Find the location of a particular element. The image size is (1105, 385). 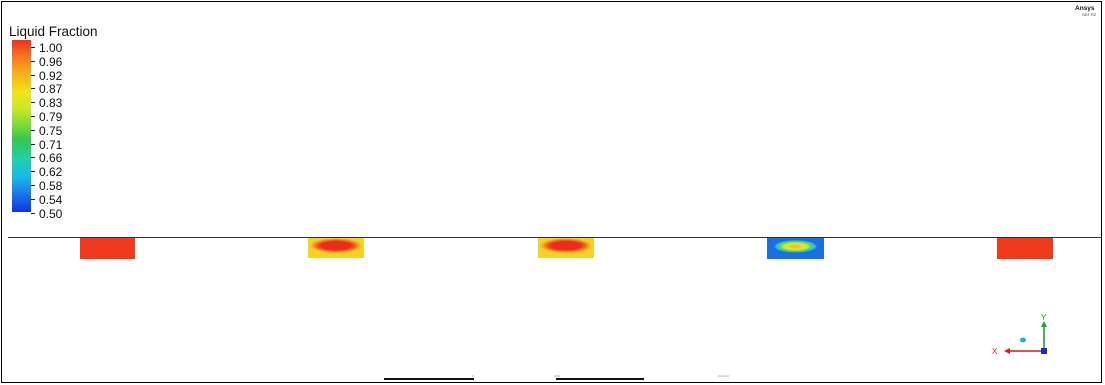

colorbar-tick-label: 0.50 is located at coordinates (51, 213).